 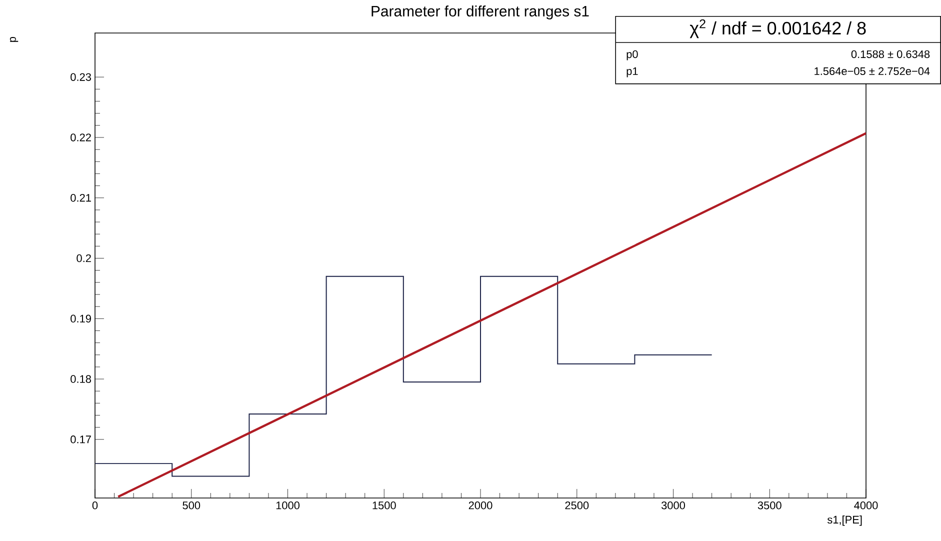 I want to click on x-tick-label: 2500, so click(x=577, y=506).